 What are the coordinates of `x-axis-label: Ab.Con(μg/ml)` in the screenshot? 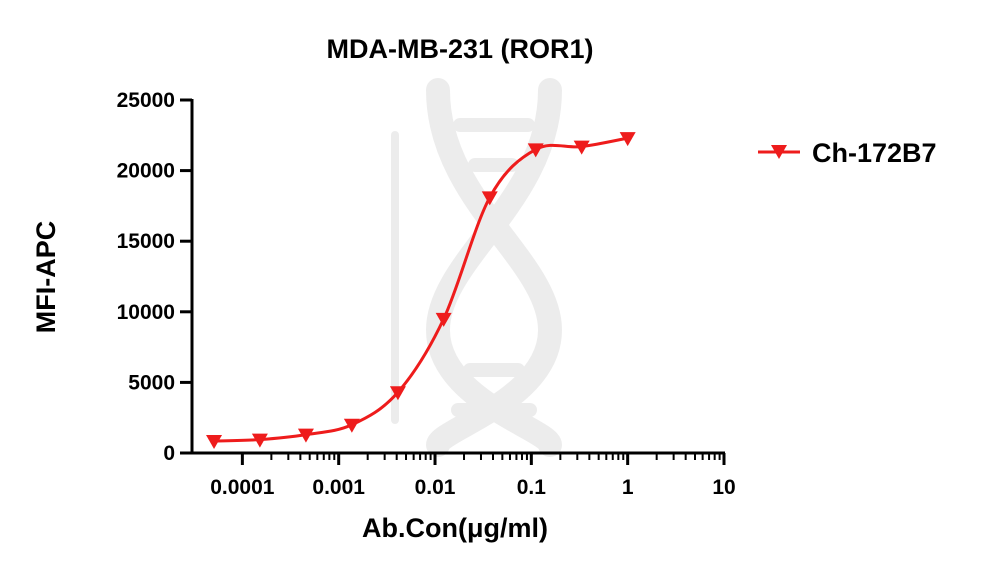 It's located at (455, 528).